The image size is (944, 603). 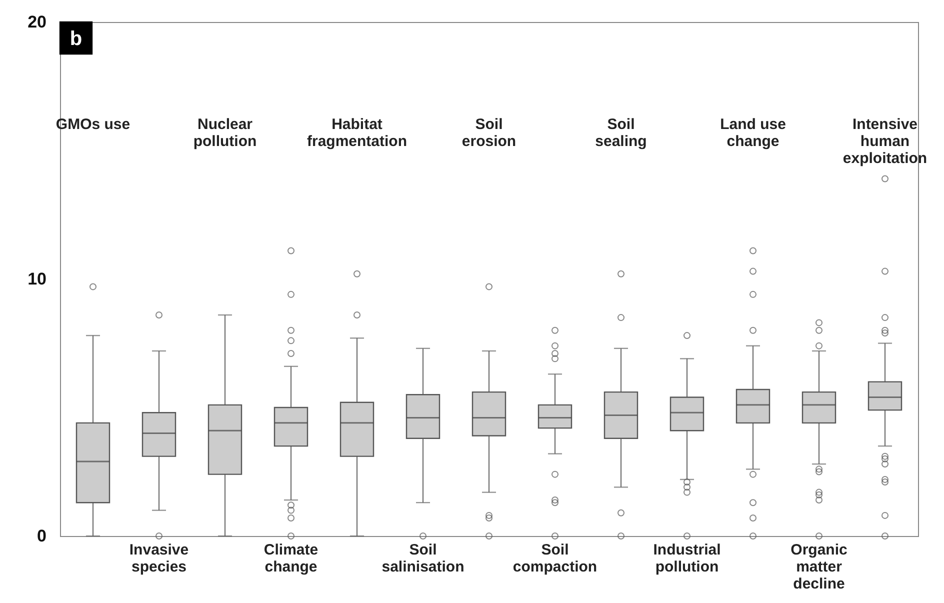 What do you see at coordinates (753, 133) in the screenshot?
I see `x-tick-label: Land use change` at bounding box center [753, 133].